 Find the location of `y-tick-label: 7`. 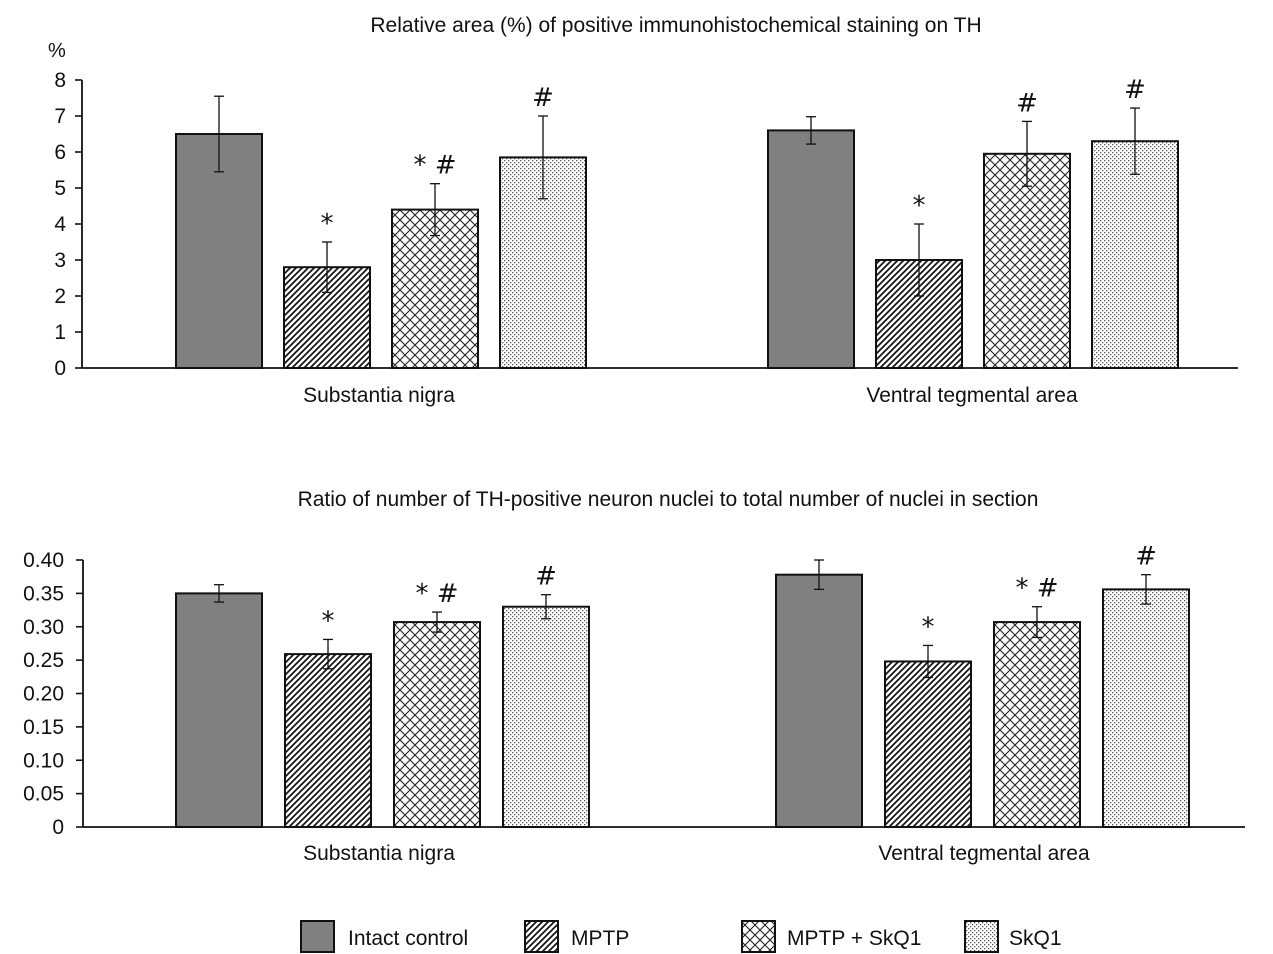

y-tick-label: 7 is located at coordinates (60, 116).